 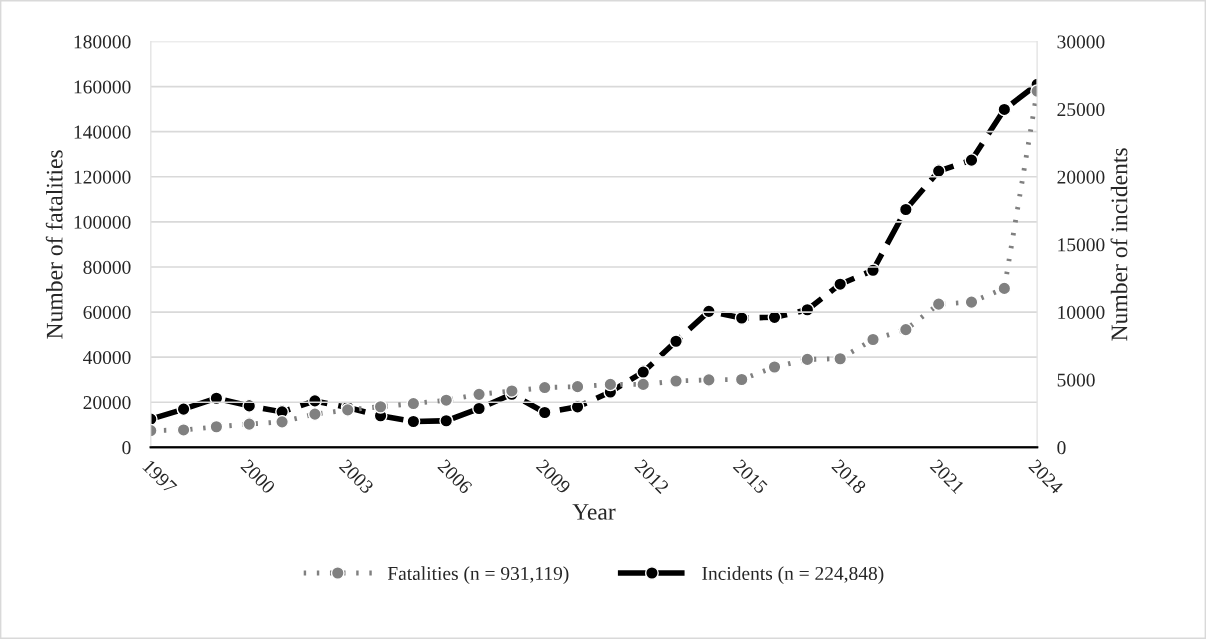 What do you see at coordinates (478, 575) in the screenshot?
I see `legend-label: Fatalities (n = 931,119)` at bounding box center [478, 575].